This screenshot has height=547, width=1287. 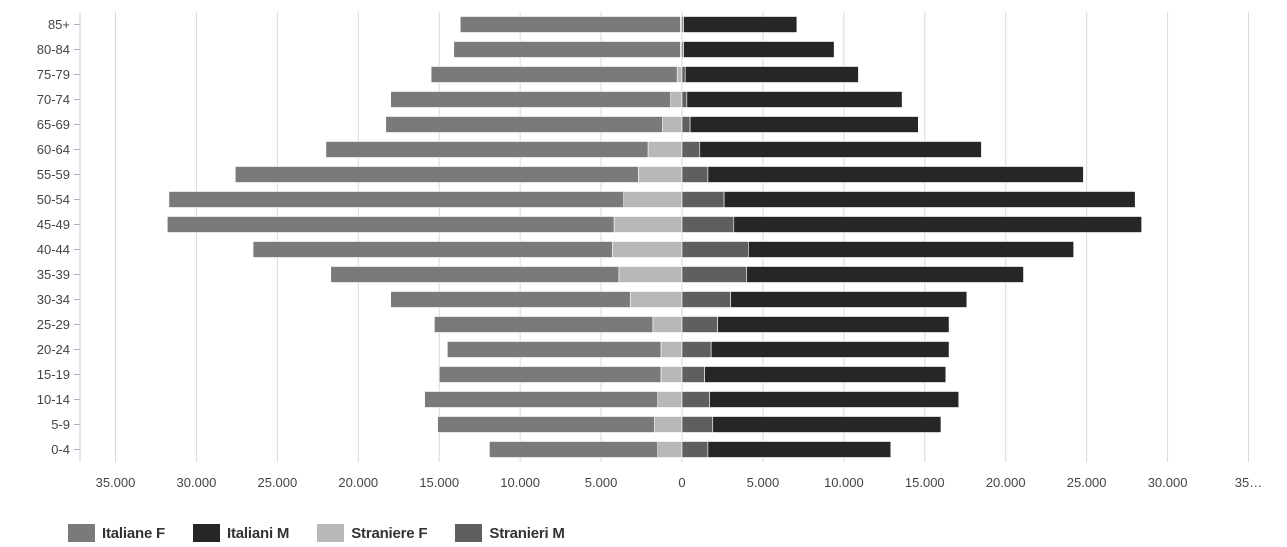 What do you see at coordinates (570, 24) in the screenshot?
I see `bar-italiane-f-85+` at bounding box center [570, 24].